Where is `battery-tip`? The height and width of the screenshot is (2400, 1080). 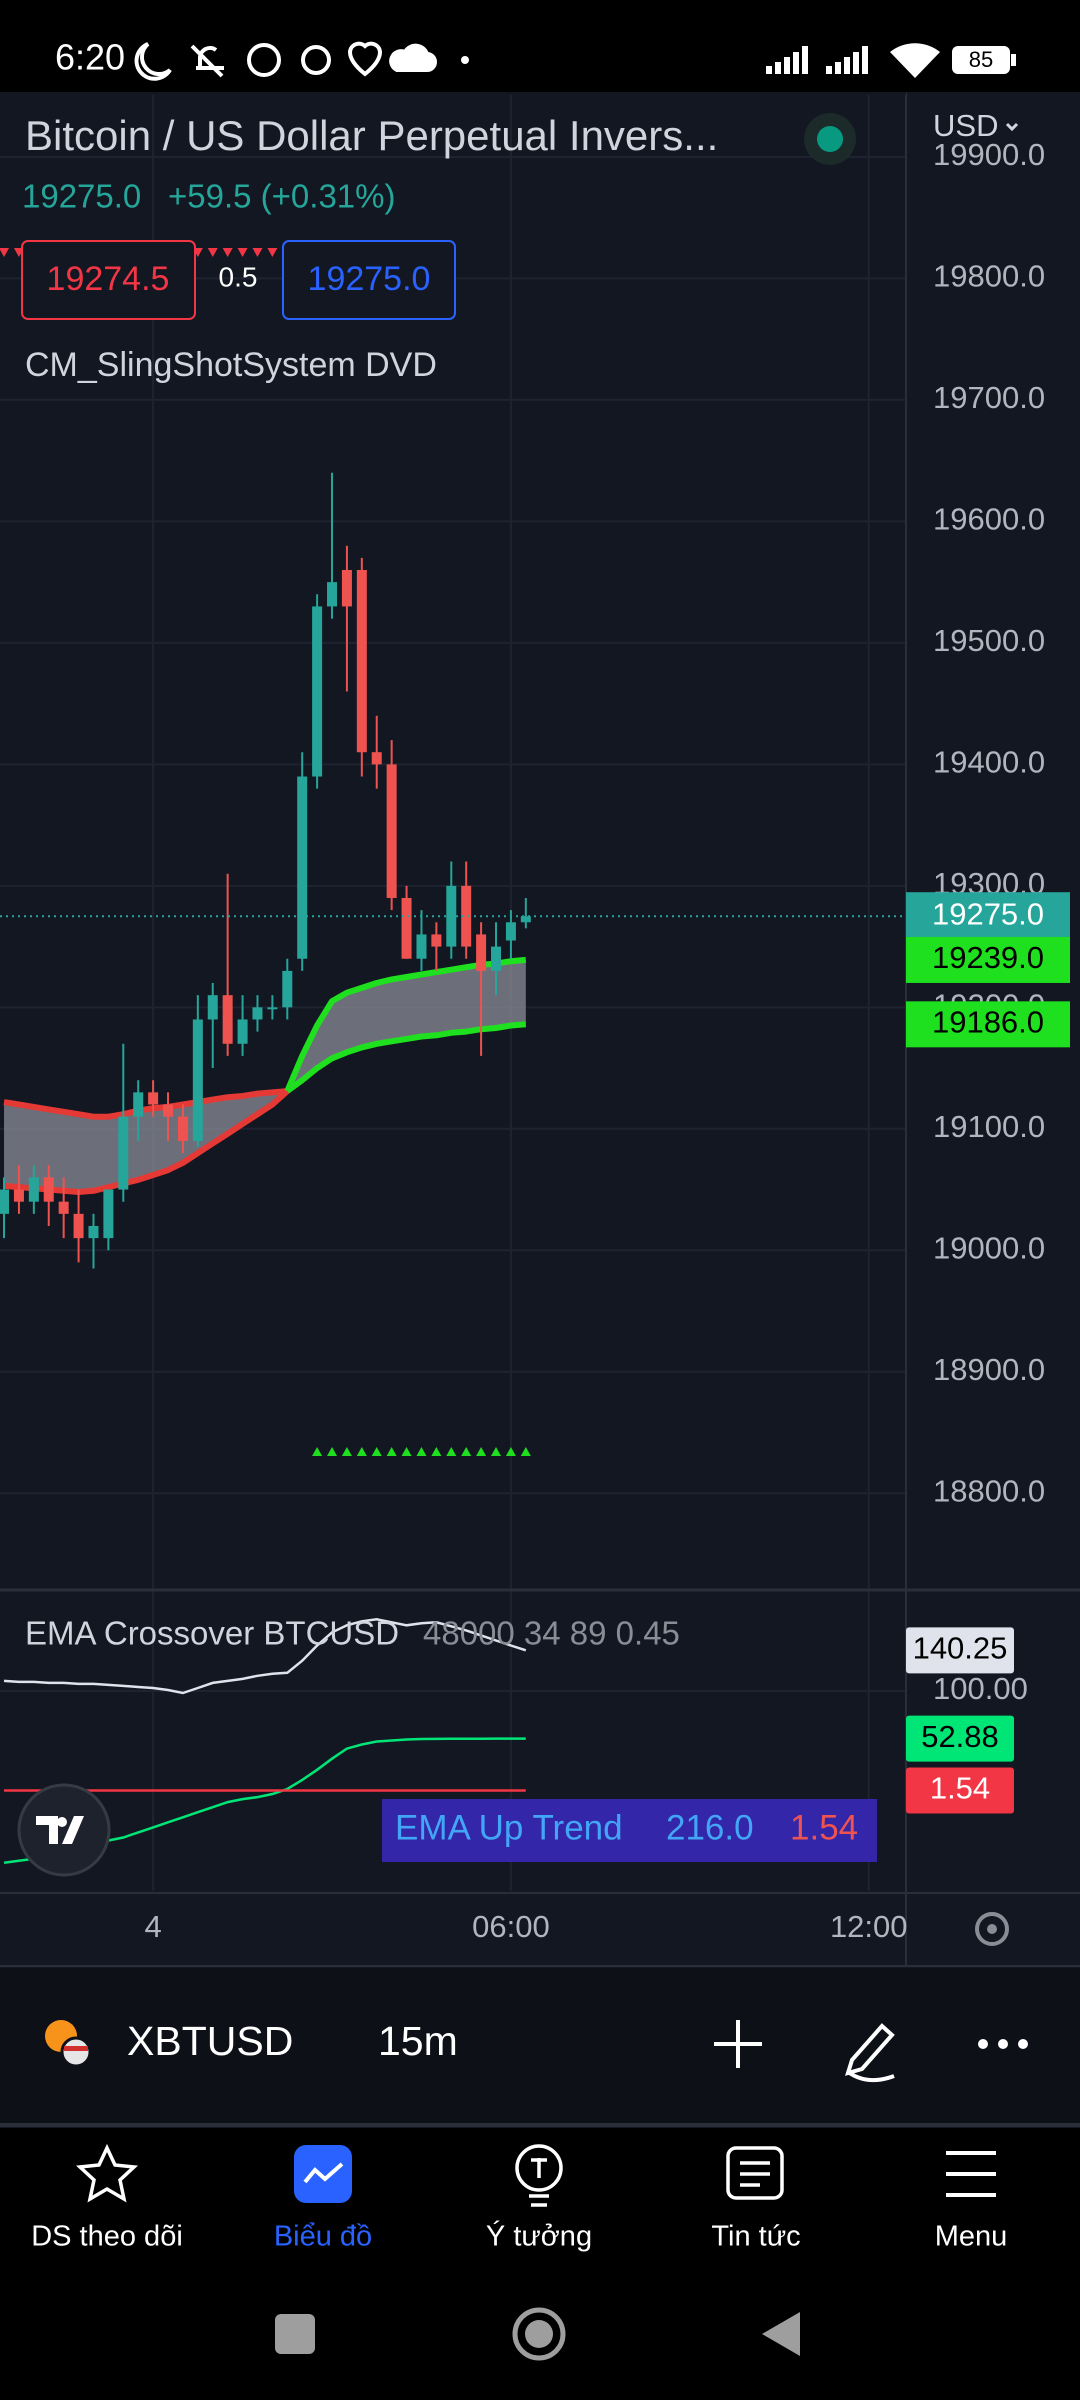
battery-tip is located at coordinates (1013, 60).